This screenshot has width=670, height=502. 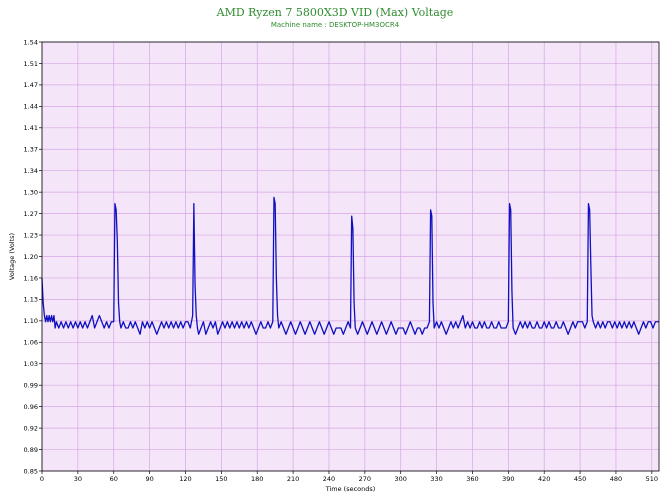 I want to click on x-tick-label: 270, so click(x=365, y=479).